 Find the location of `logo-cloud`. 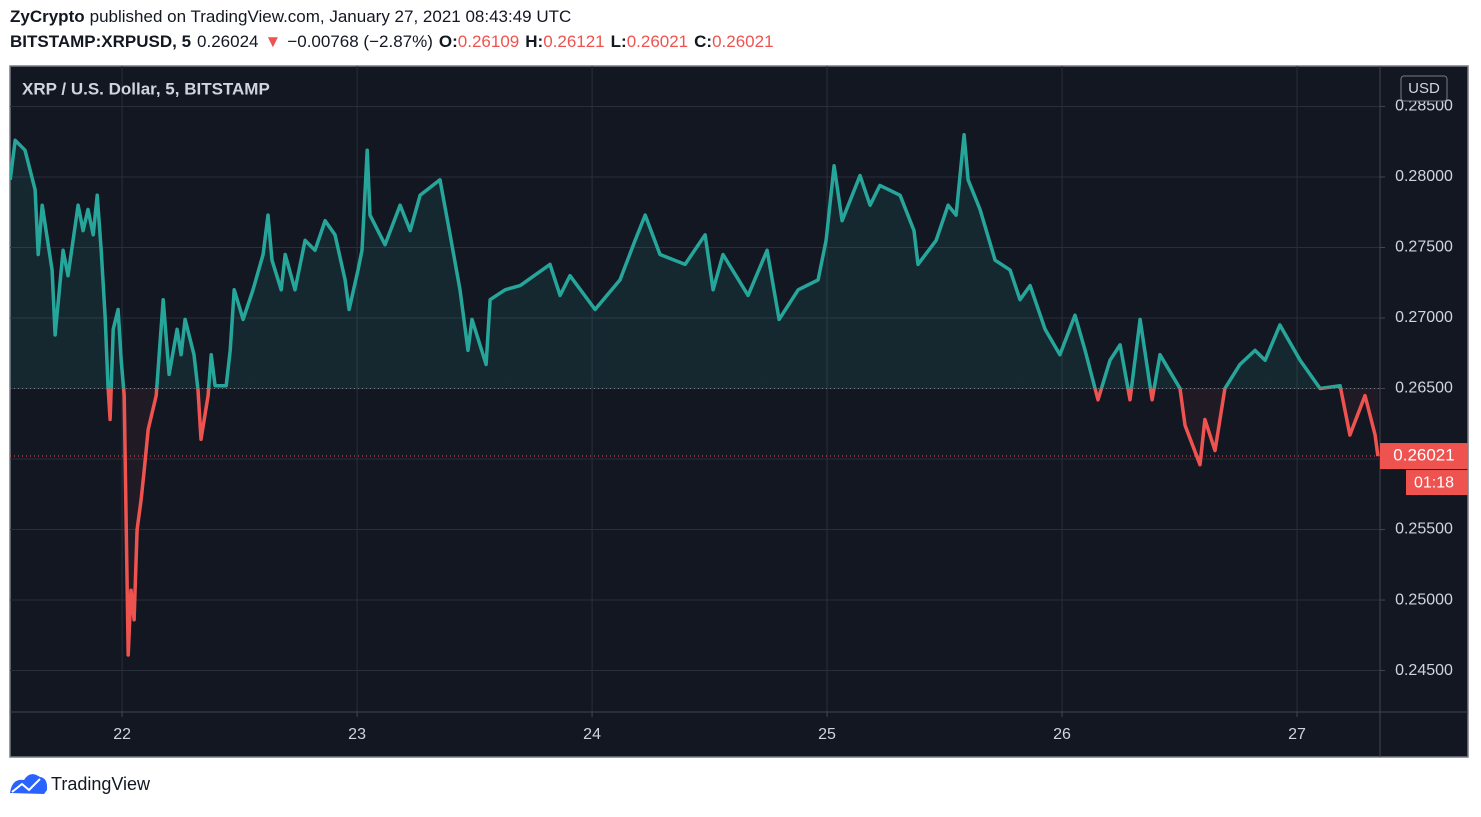

logo-cloud is located at coordinates (29, 784).